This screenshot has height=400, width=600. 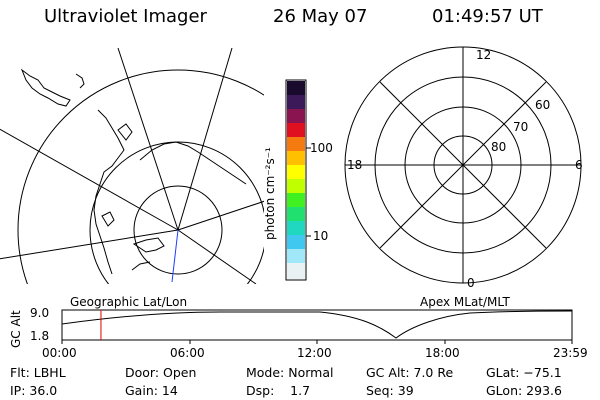 I want to click on satellite-track, so click(x=175, y=256).